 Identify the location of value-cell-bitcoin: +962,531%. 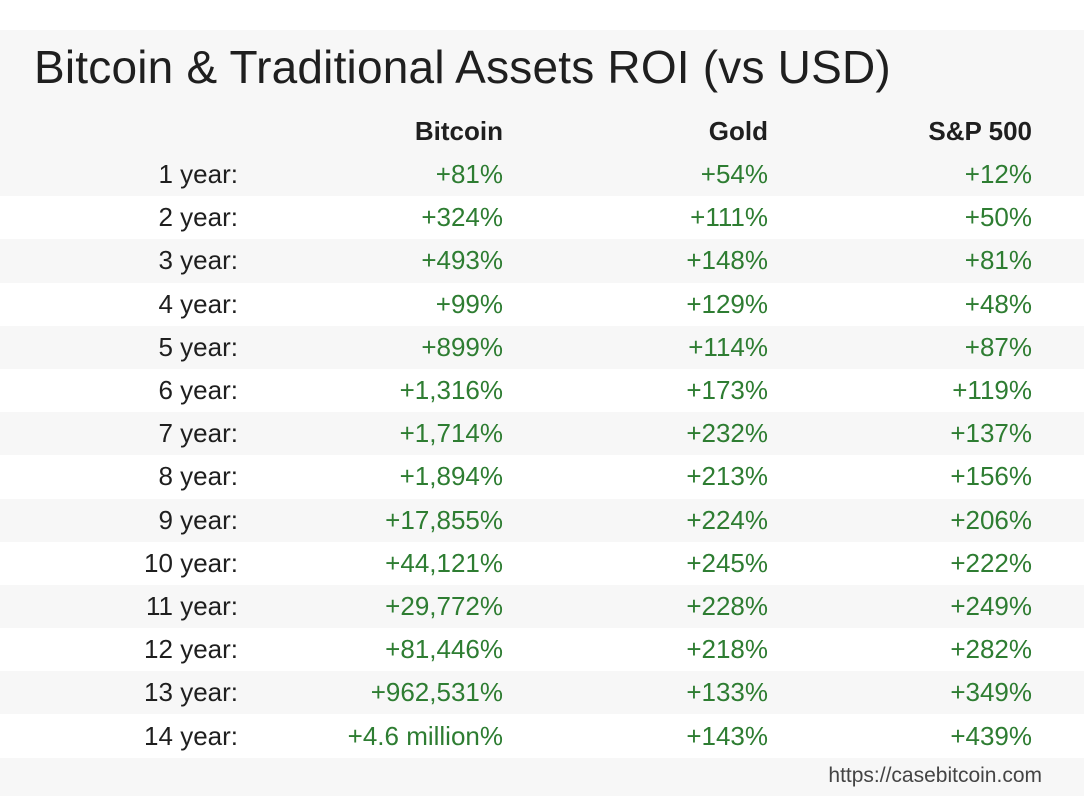
(436, 692).